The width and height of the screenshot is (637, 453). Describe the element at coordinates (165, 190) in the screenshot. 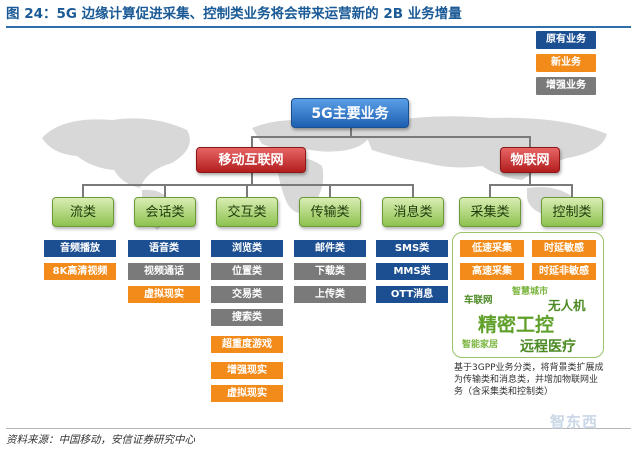

I see `connector-session` at that location.